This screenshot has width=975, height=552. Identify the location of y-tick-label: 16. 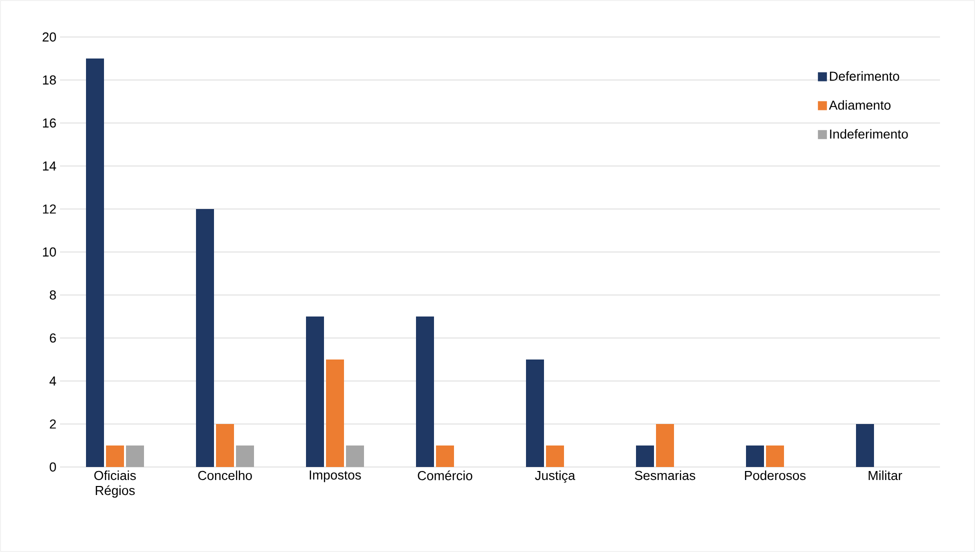
(49, 123).